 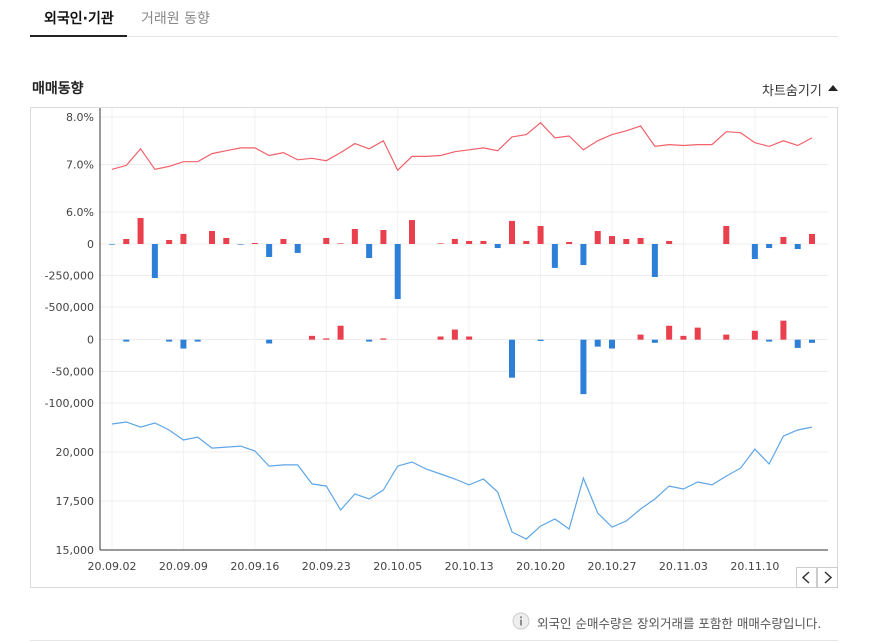 What do you see at coordinates (69, 307) in the screenshot?
I see `y-tick-label: -500,000` at bounding box center [69, 307].